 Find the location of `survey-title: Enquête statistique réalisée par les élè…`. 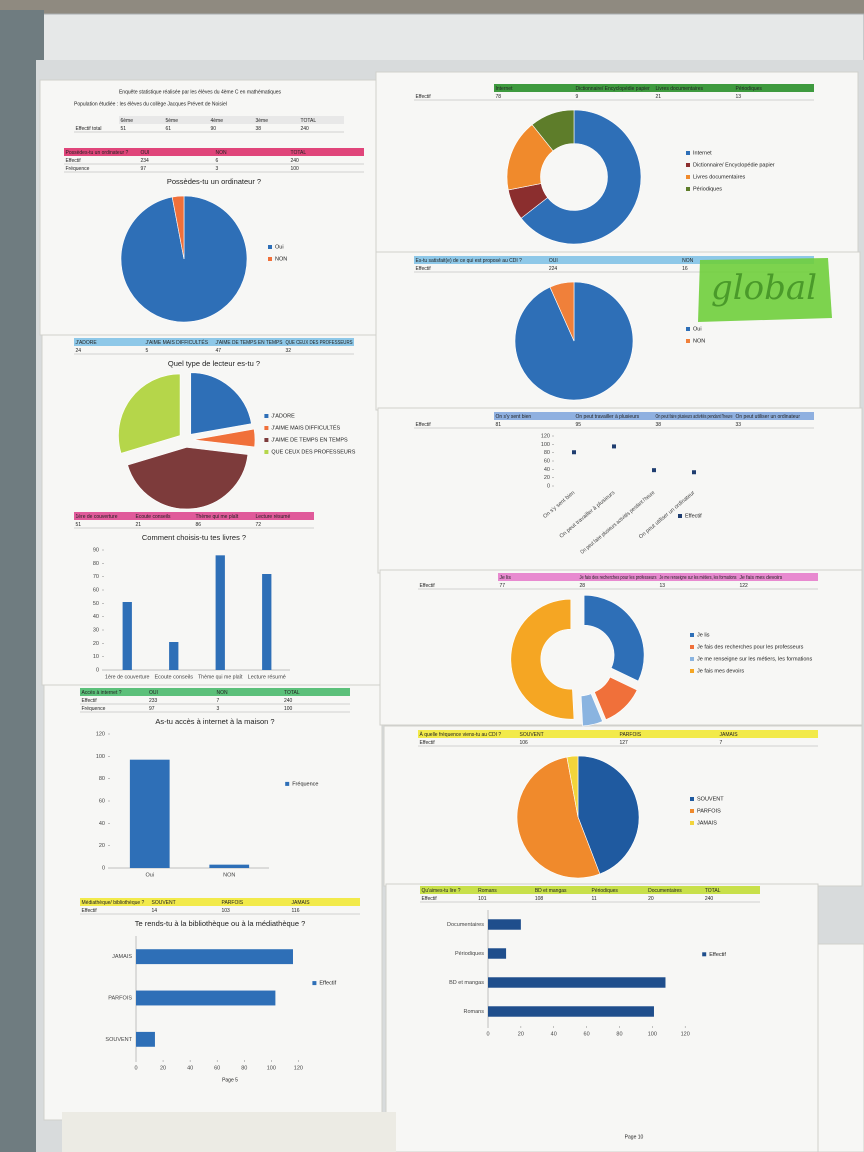

survey-title: Enquête statistique réalisée par les élè… is located at coordinates (200, 92).